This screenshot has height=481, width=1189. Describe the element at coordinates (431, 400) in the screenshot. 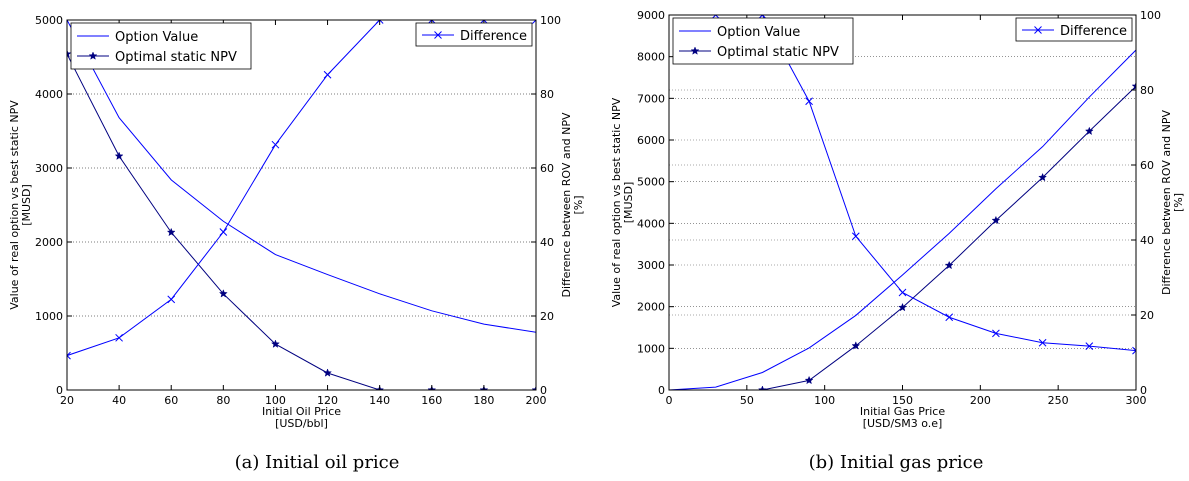

I see `x-tick-label-160: 160` at that location.